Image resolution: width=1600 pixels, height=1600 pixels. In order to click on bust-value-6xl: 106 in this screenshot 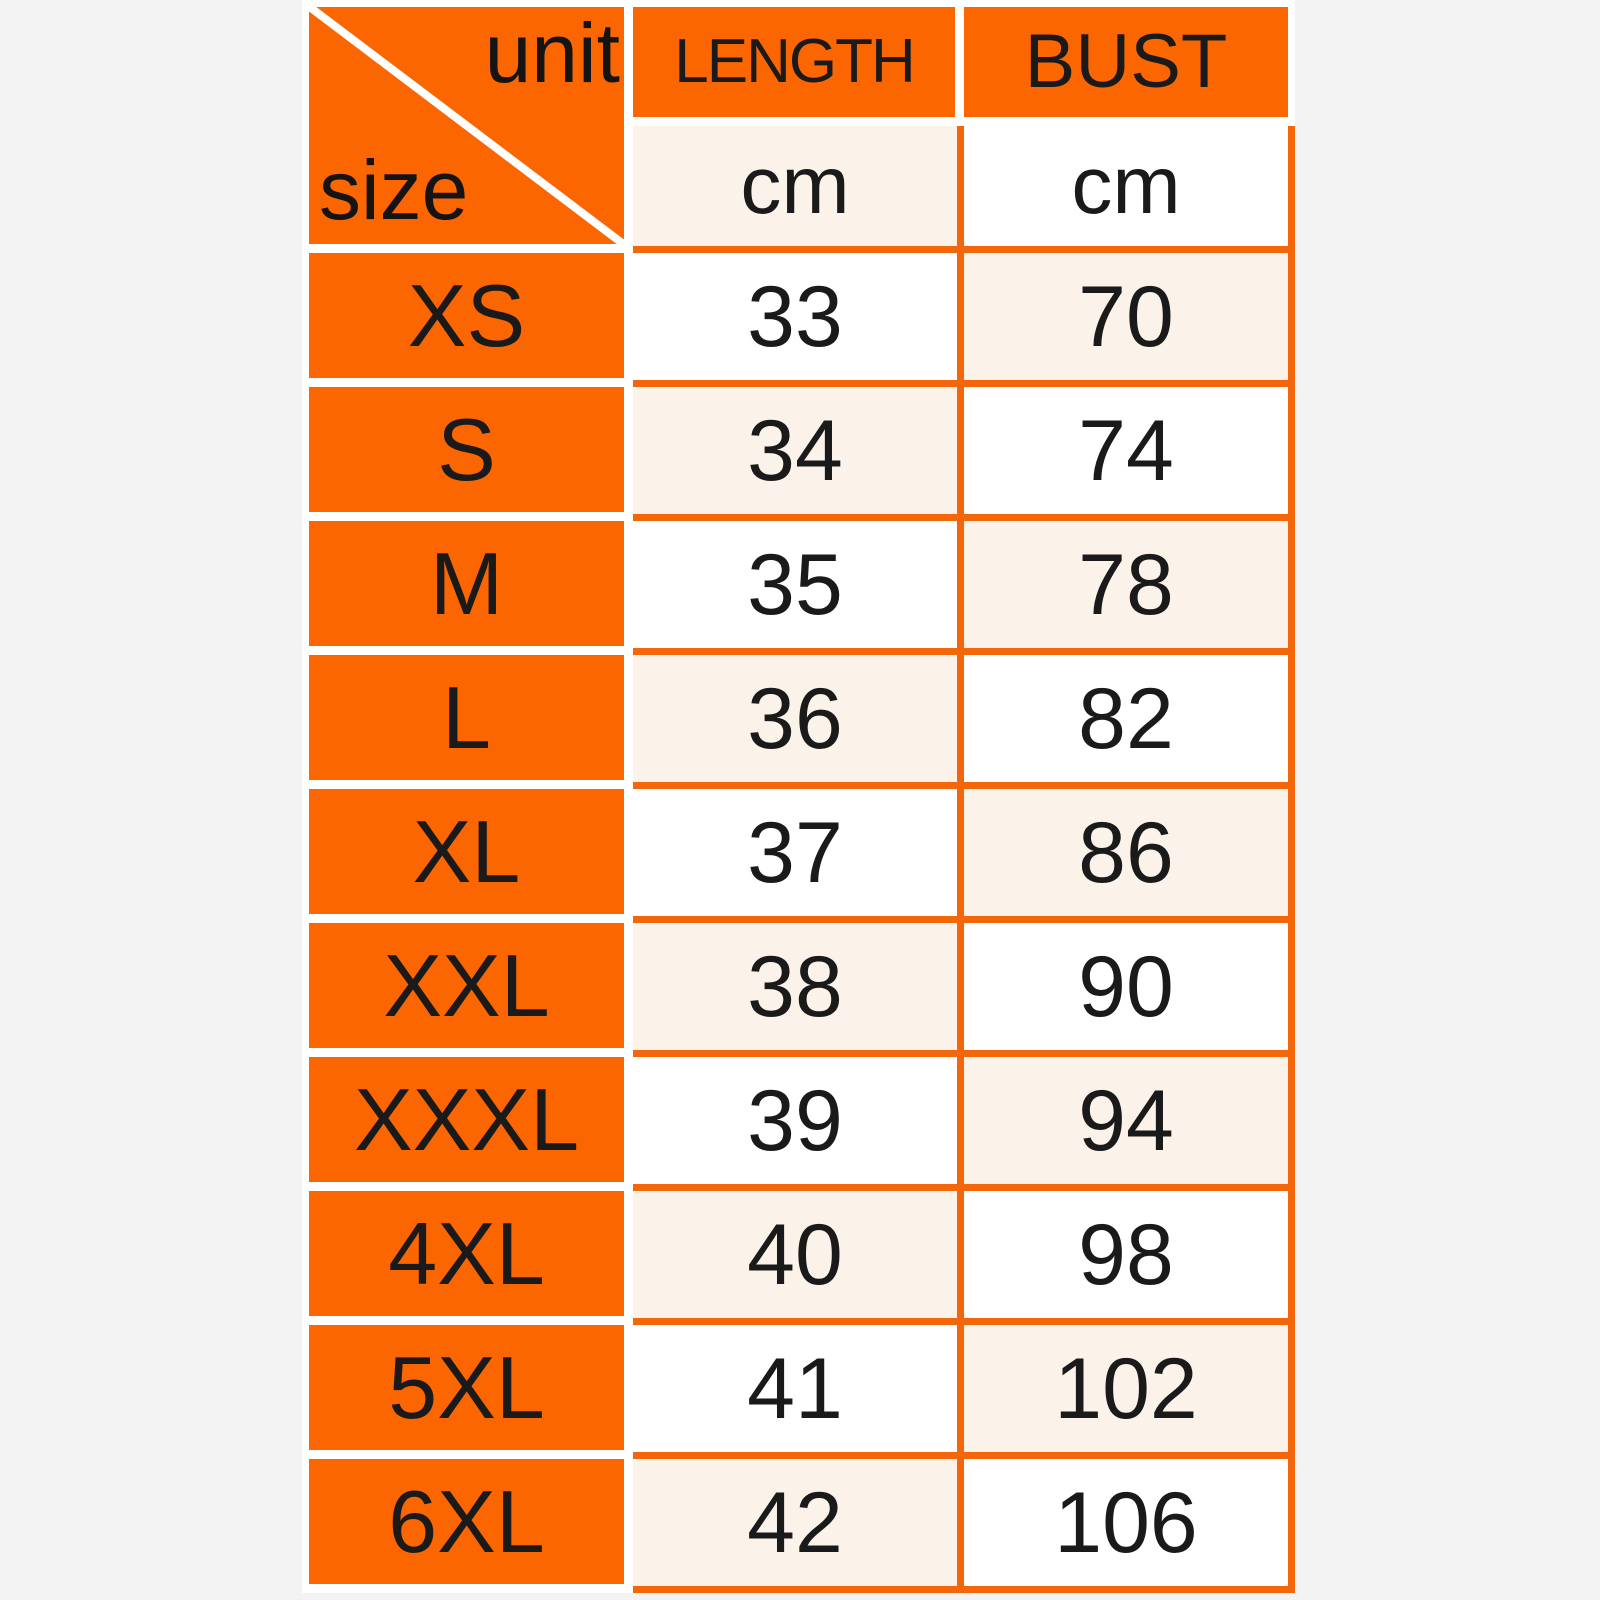, I will do `click(1129, 1526)`.